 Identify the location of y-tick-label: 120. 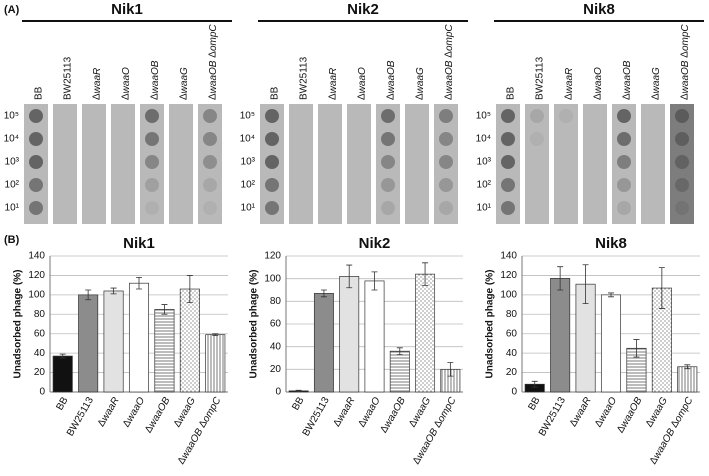
(508, 275).